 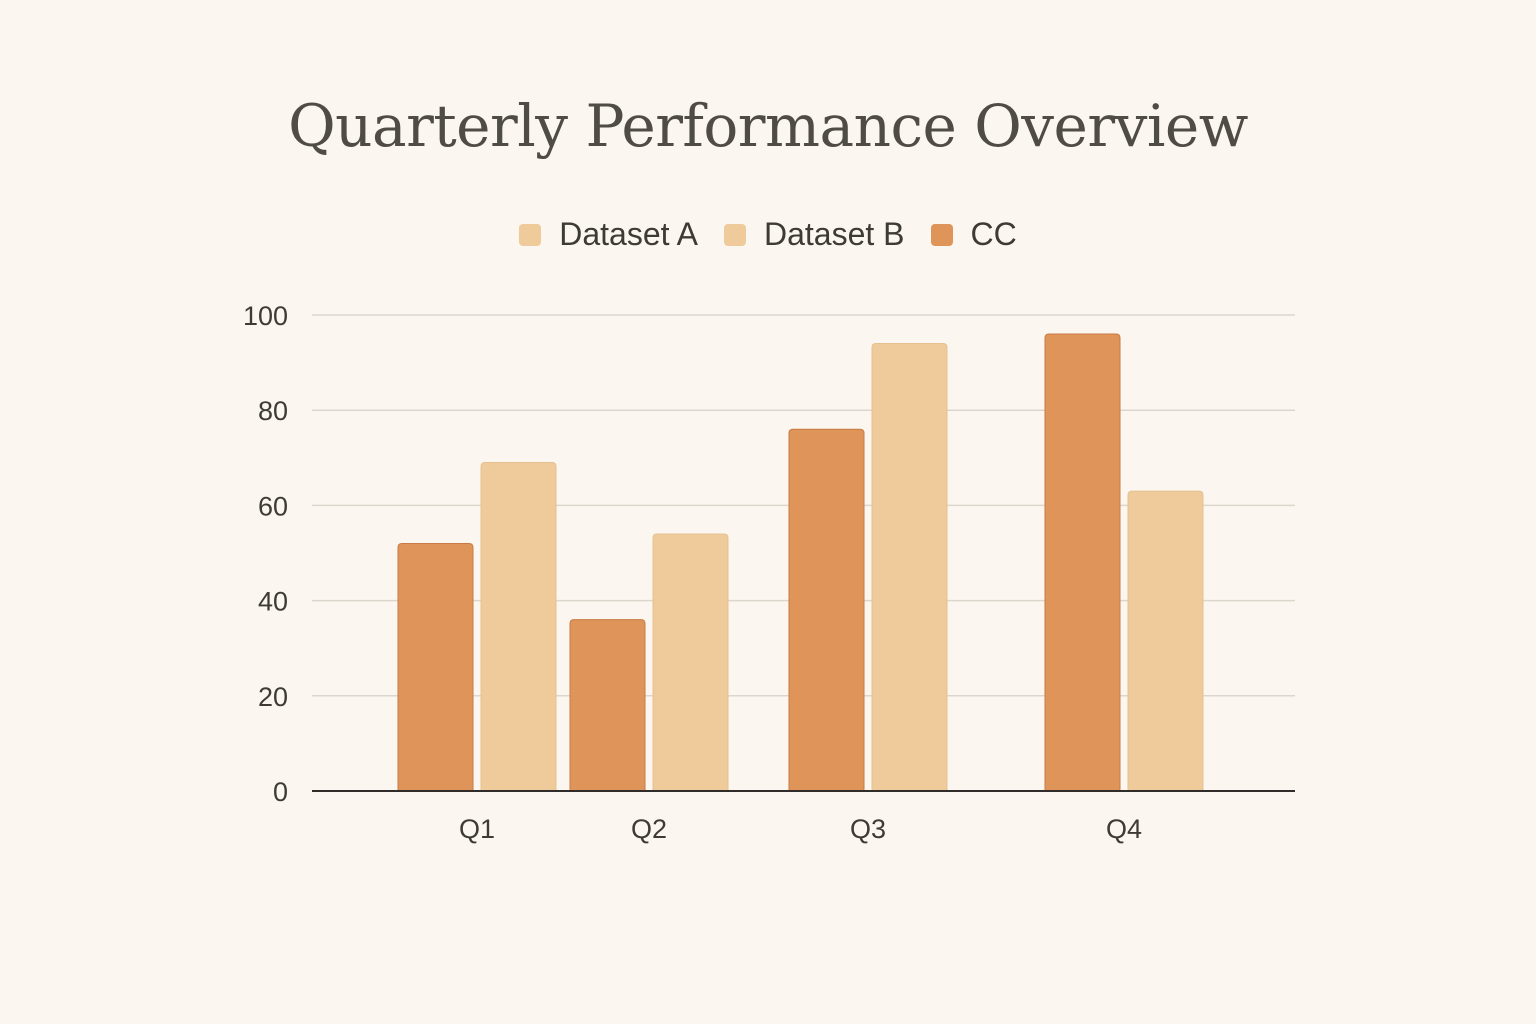 I want to click on bar-cc-q4, so click(x=1082, y=562).